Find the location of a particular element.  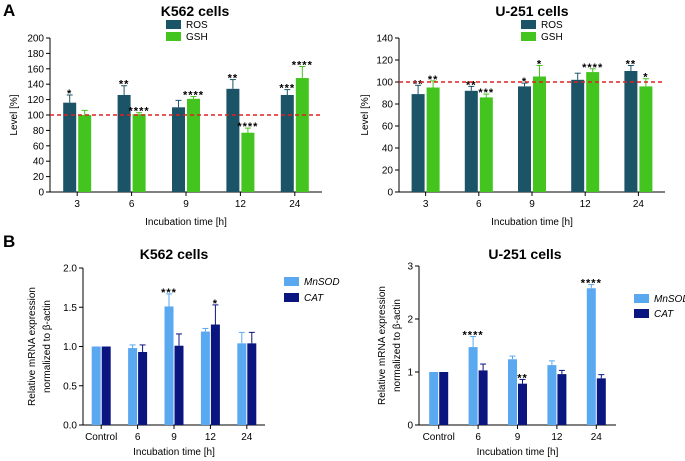

y-tick-label: 3 is located at coordinates (410, 267).